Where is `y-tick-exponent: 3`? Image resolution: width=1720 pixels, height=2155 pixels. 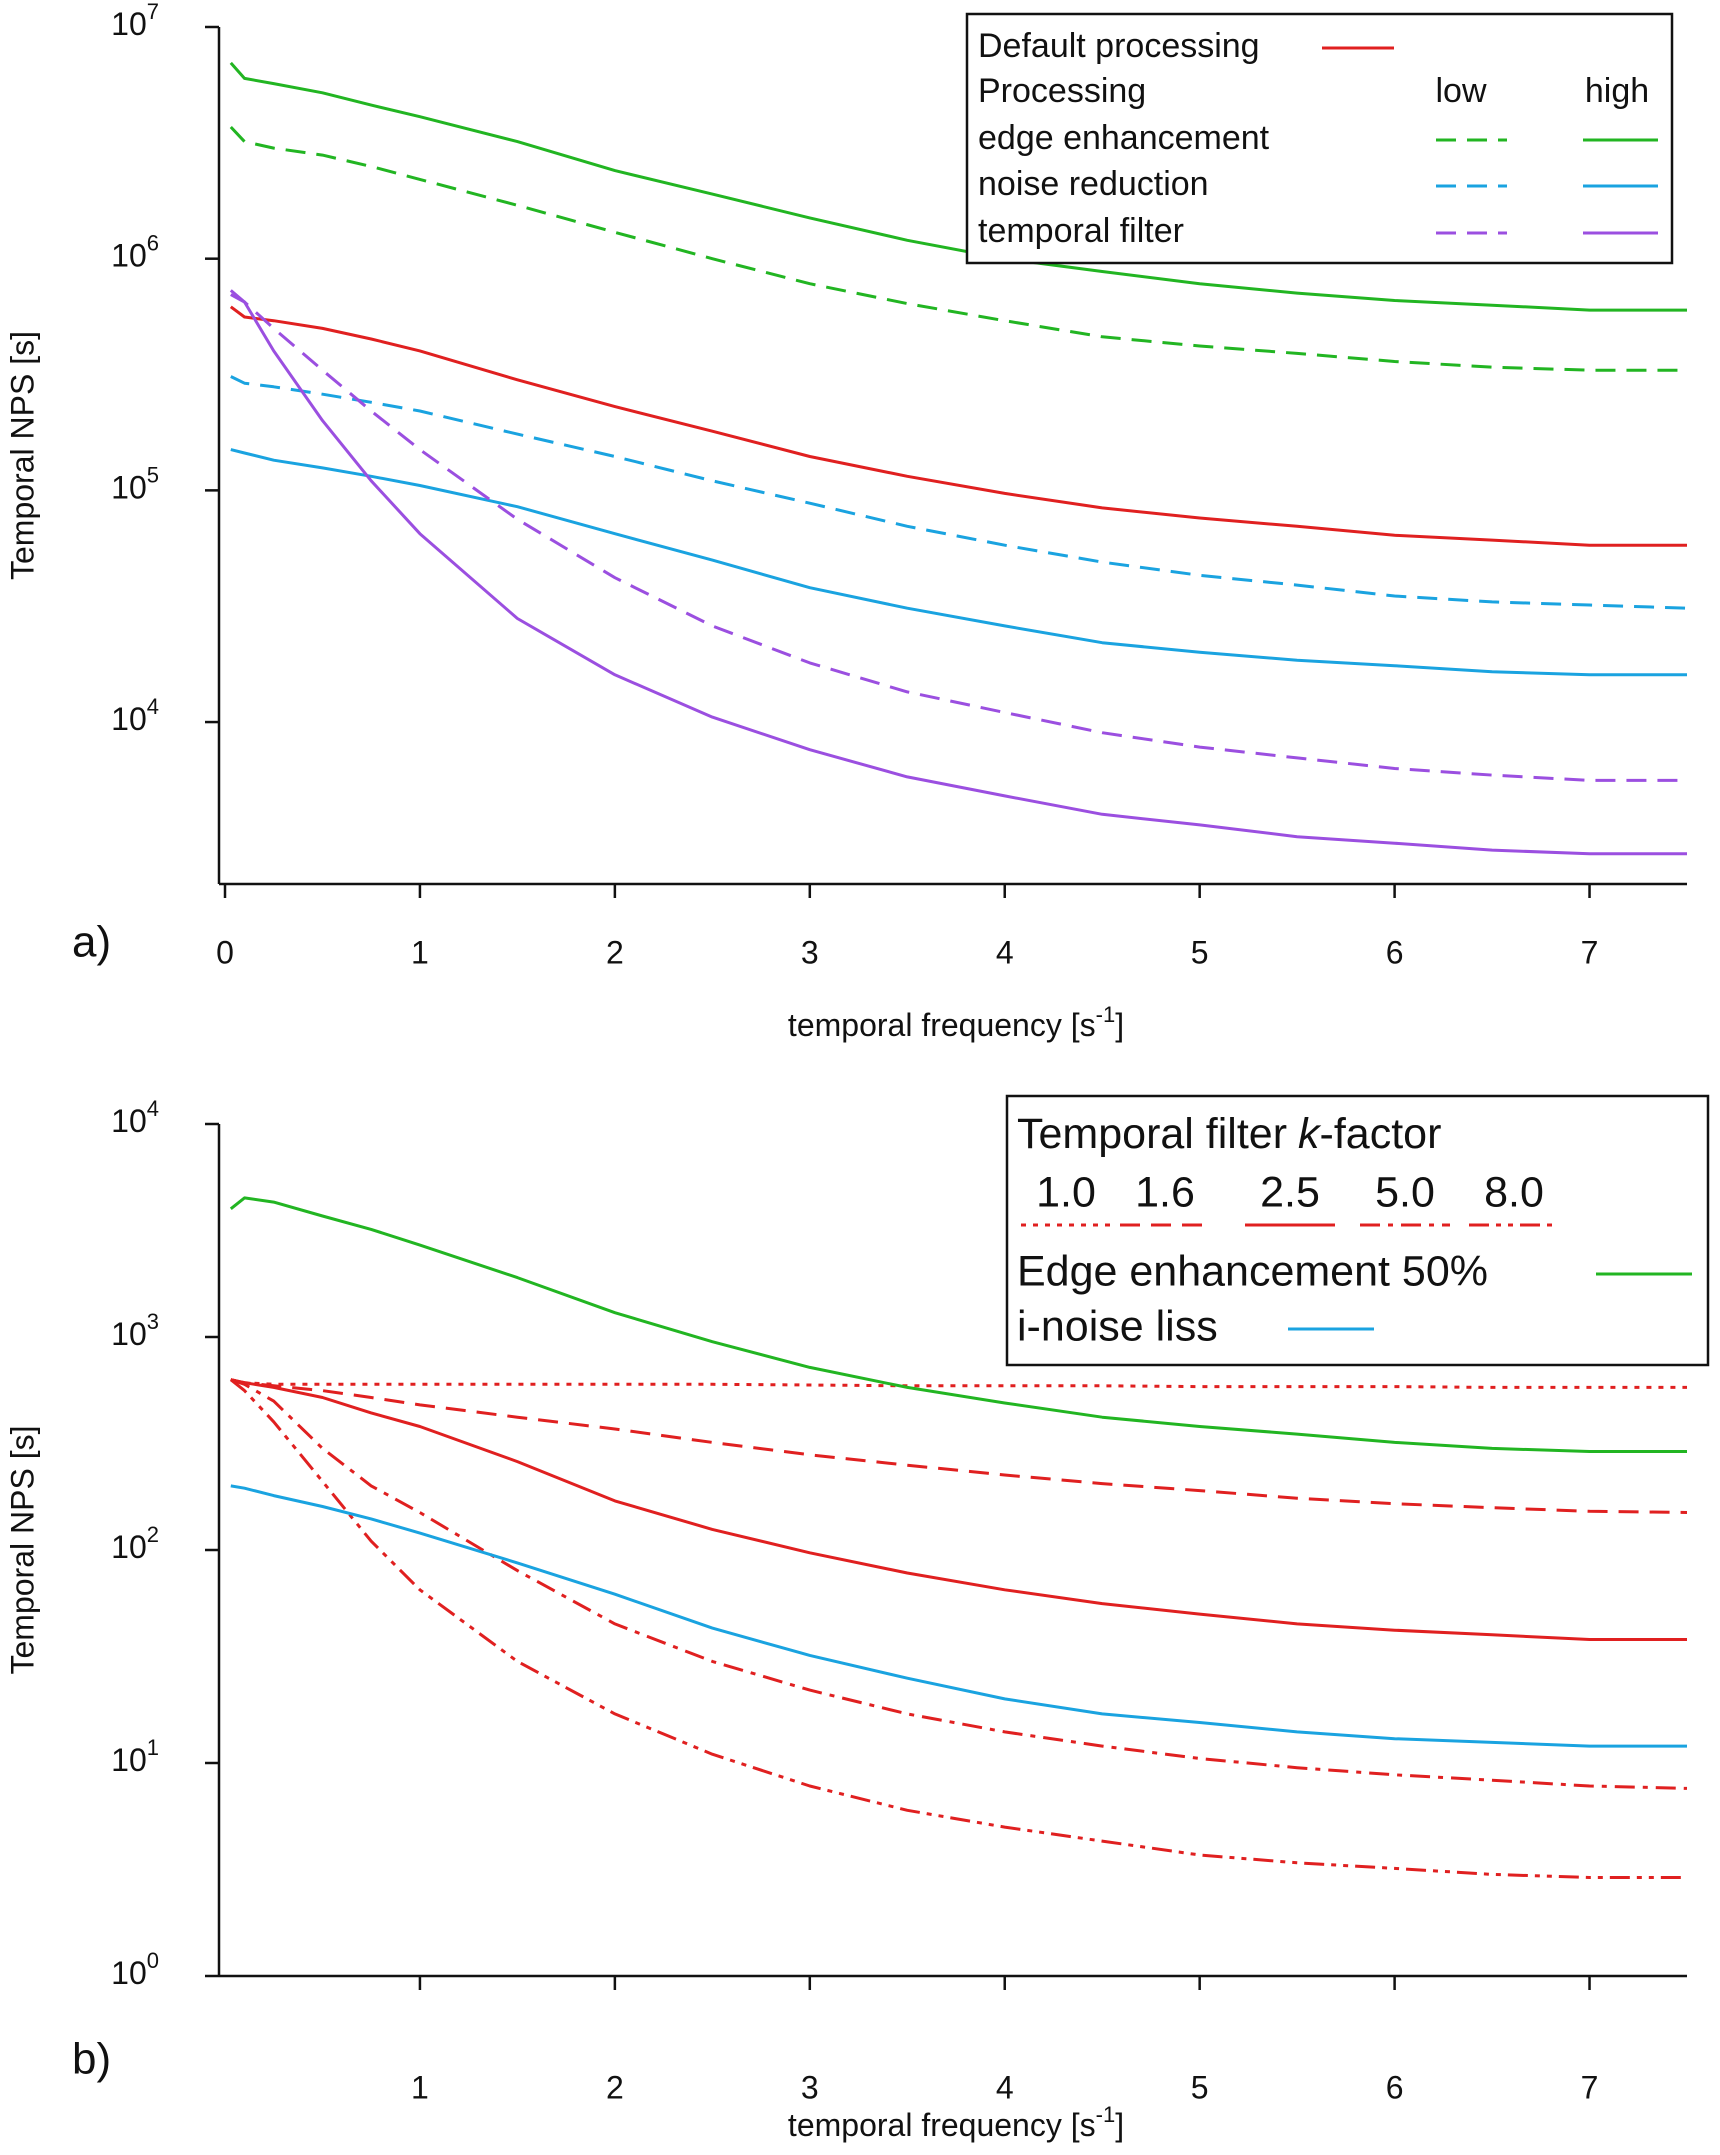
y-tick-exponent: 3 is located at coordinates (153, 1321).